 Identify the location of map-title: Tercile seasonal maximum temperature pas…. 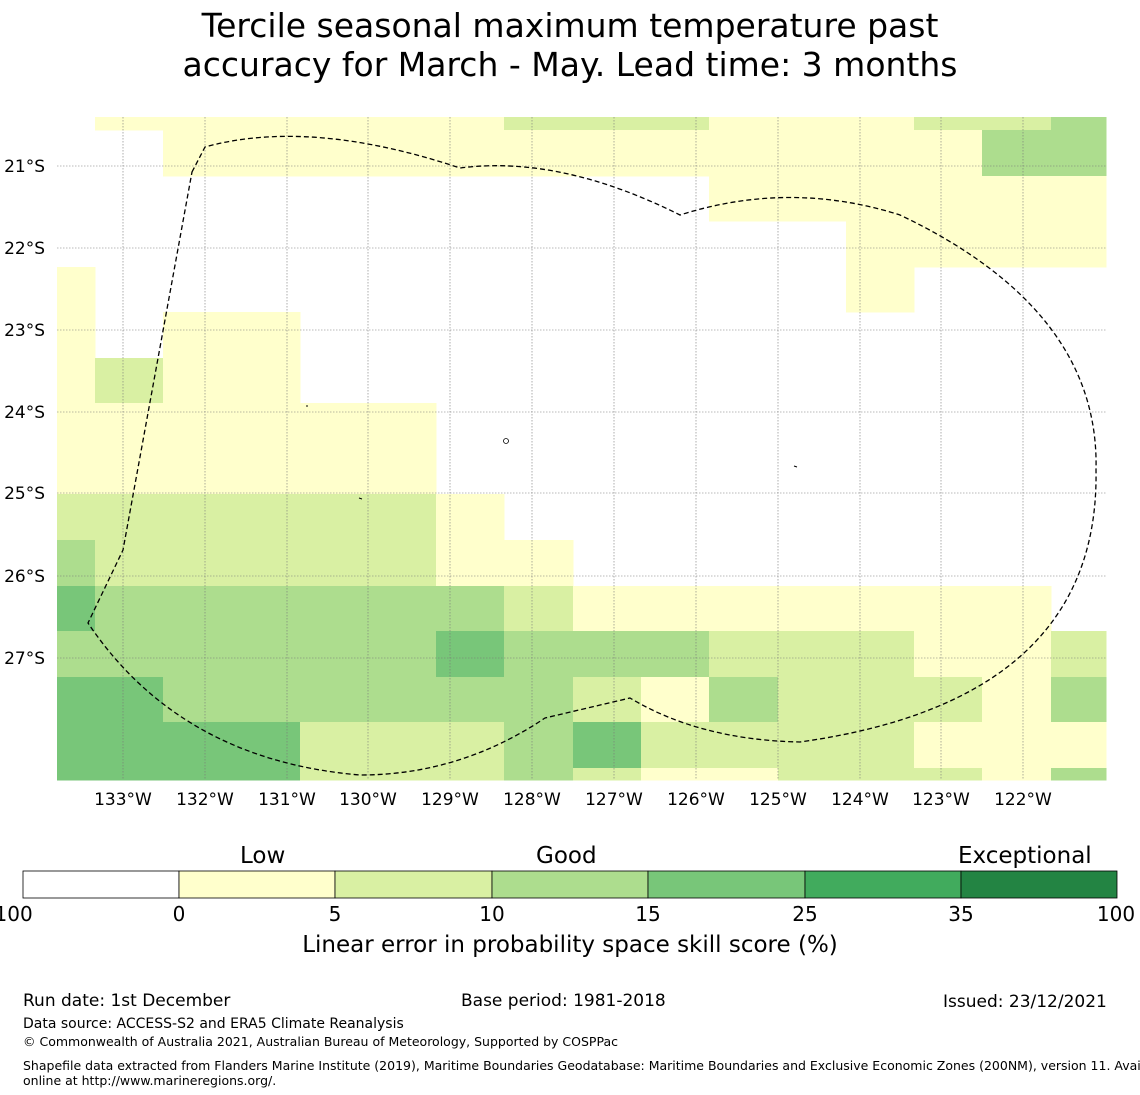
(570, 45).